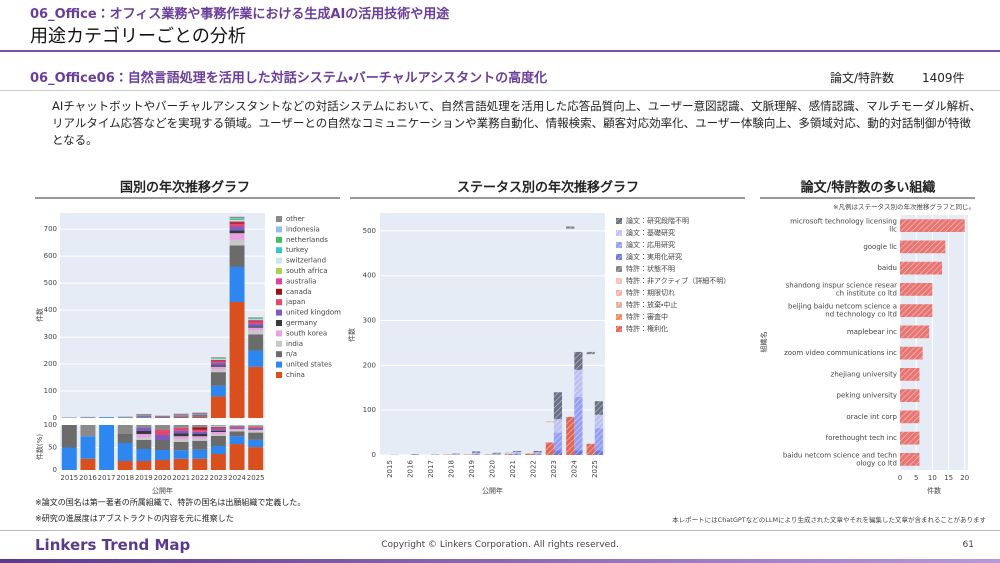  What do you see at coordinates (52, 448) in the screenshot?
I see `y-tick-label: 50` at bounding box center [52, 448].